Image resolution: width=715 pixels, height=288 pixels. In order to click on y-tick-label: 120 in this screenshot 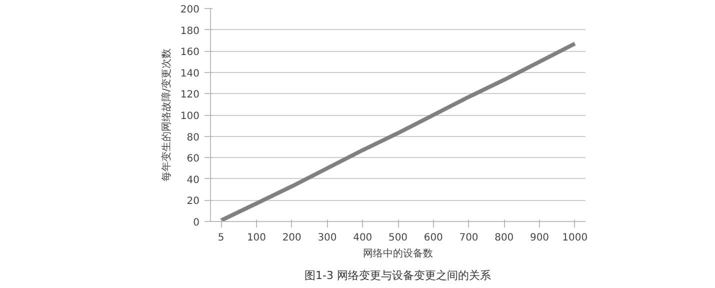, I will do `click(190, 95)`.